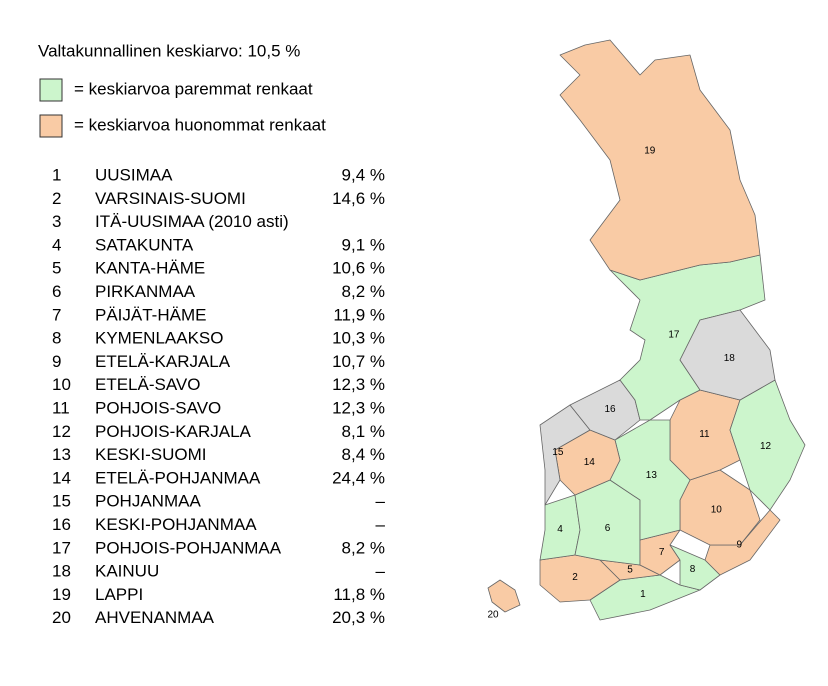  What do you see at coordinates (359, 594) in the screenshot?
I see `row-value: 11,8 %` at bounding box center [359, 594].